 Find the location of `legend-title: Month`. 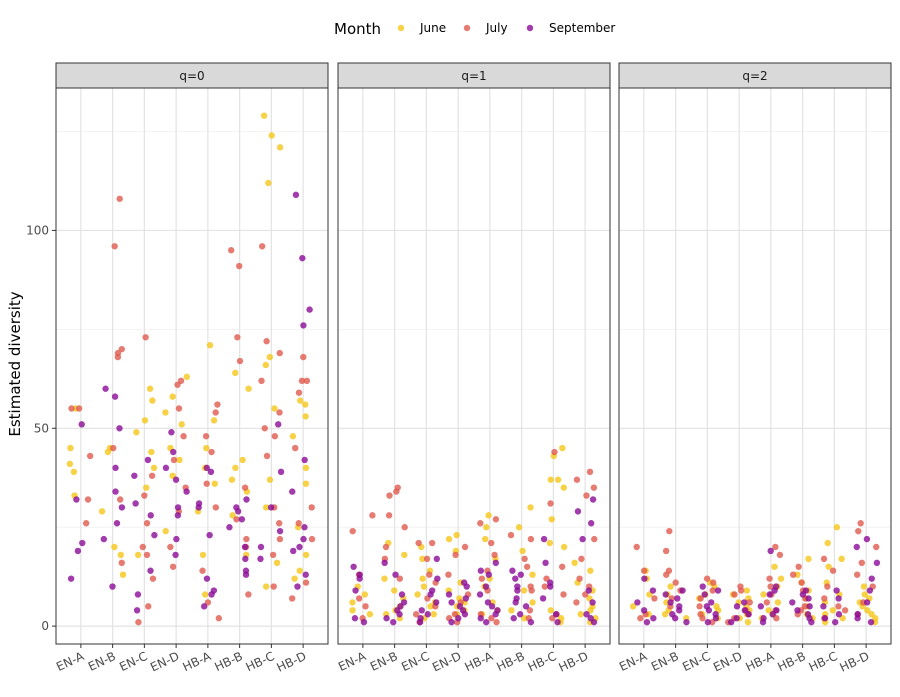

legend-title: Month is located at coordinates (357, 29).